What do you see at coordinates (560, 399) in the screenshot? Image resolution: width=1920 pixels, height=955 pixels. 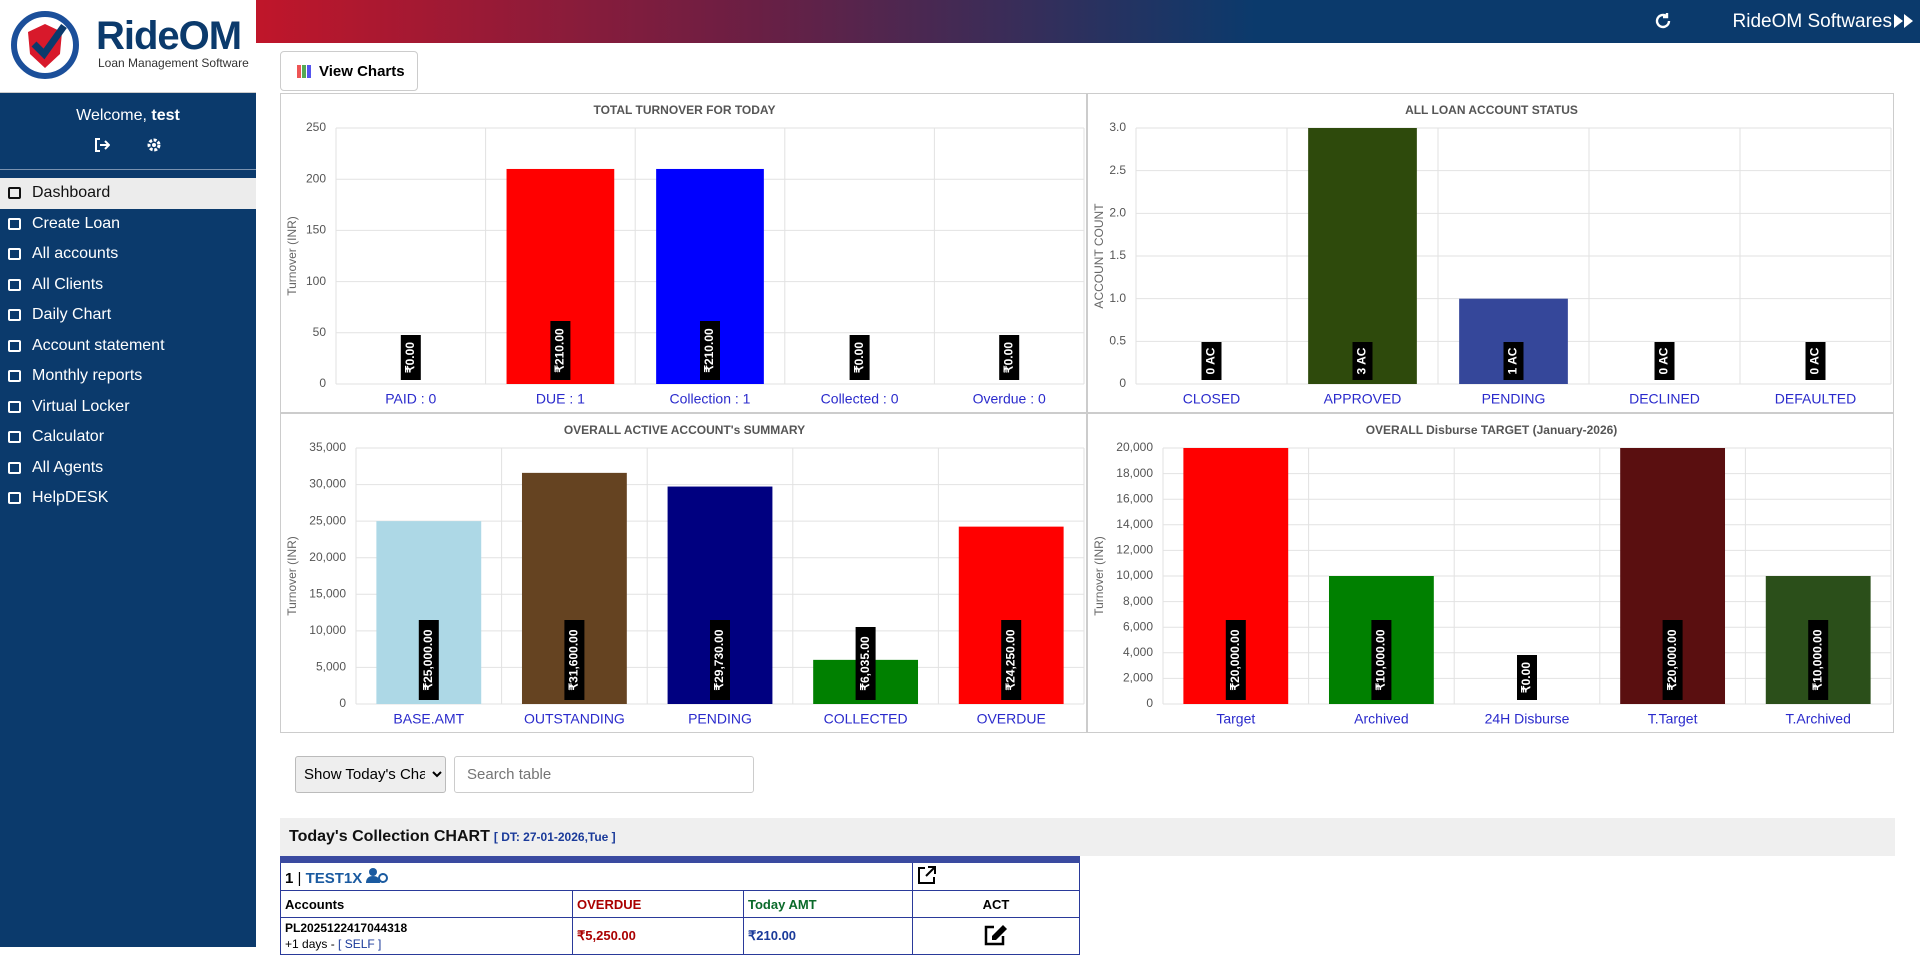 I see `x-tick-label: DUE : 1` at bounding box center [560, 399].